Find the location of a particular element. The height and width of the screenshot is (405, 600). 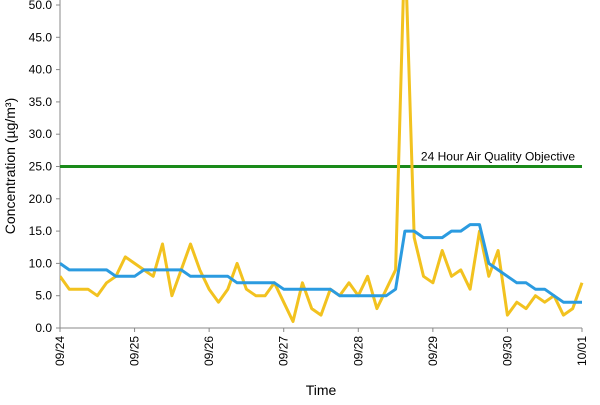

x-tick-label: 09/27 is located at coordinates (284, 351).